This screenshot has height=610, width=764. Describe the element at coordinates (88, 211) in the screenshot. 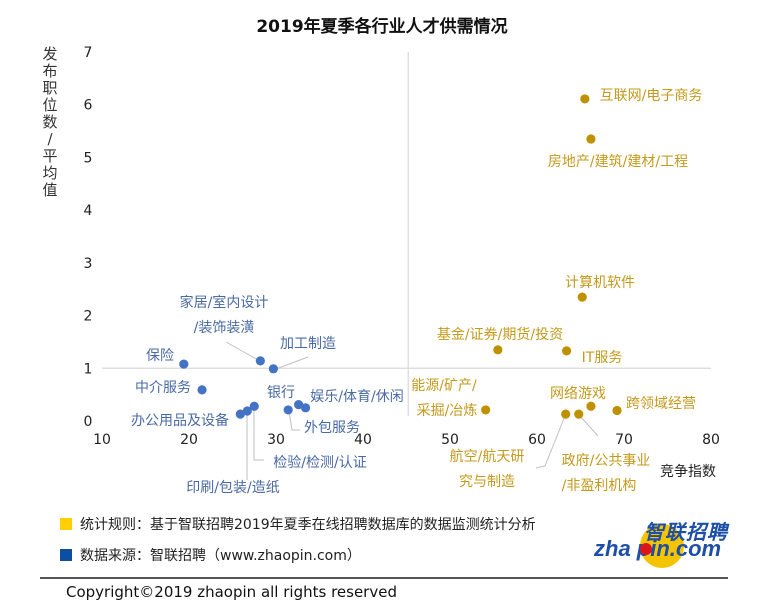

I see `y-tick-label: 4` at that location.